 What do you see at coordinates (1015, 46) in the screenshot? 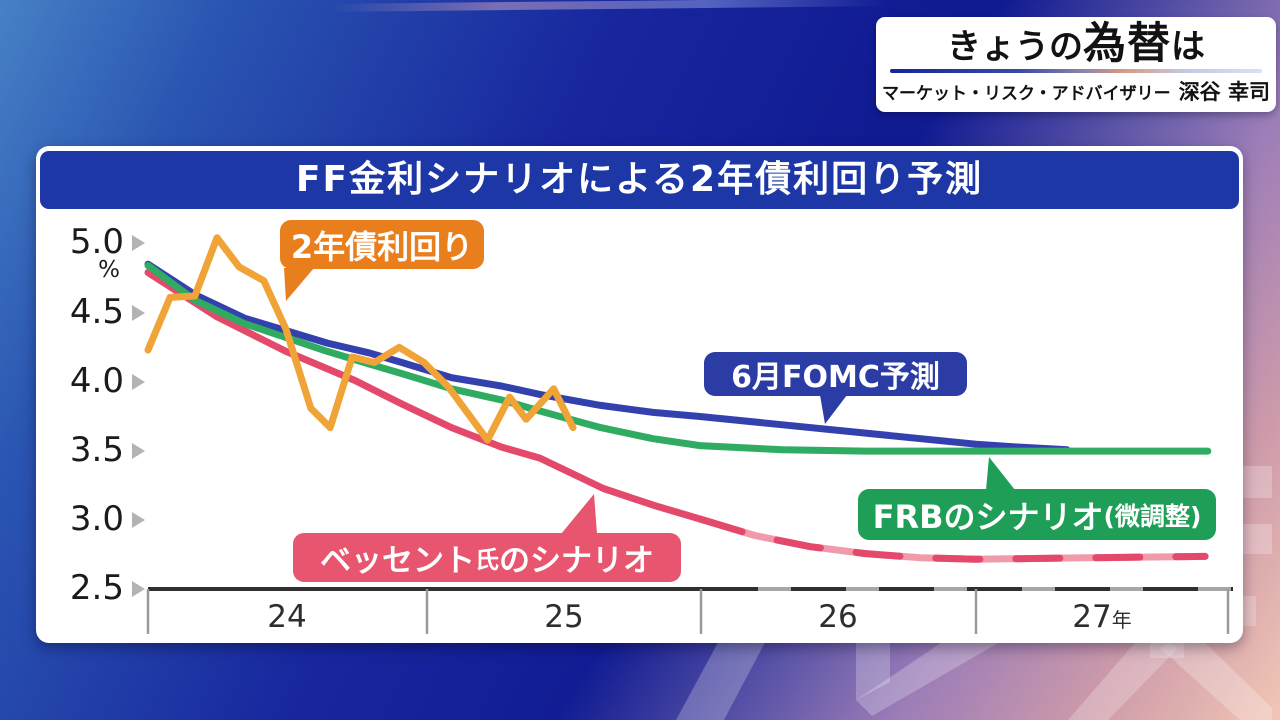
I see `program-title-prefix: きょうの` at bounding box center [1015, 46].